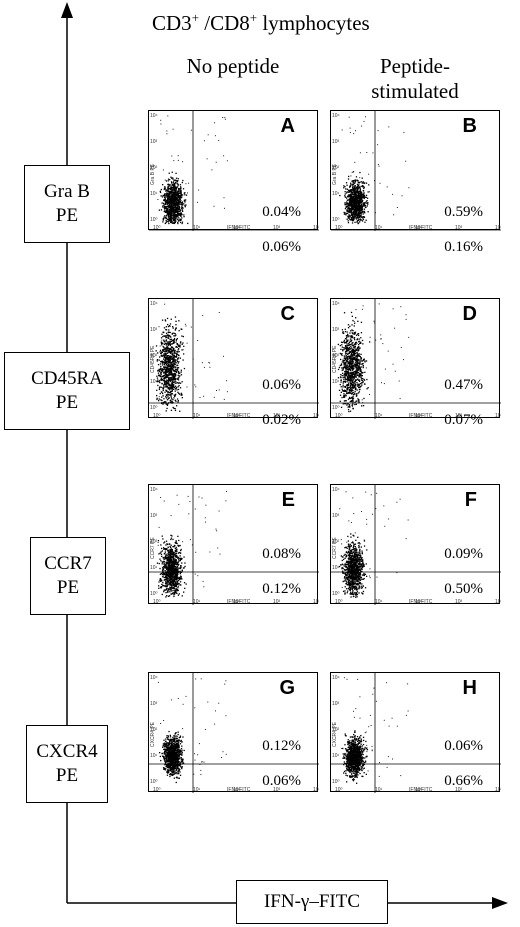 The height and width of the screenshot is (927, 520). Describe the element at coordinates (172, 23) in the screenshot. I see `title-prefix: CD3` at that location.